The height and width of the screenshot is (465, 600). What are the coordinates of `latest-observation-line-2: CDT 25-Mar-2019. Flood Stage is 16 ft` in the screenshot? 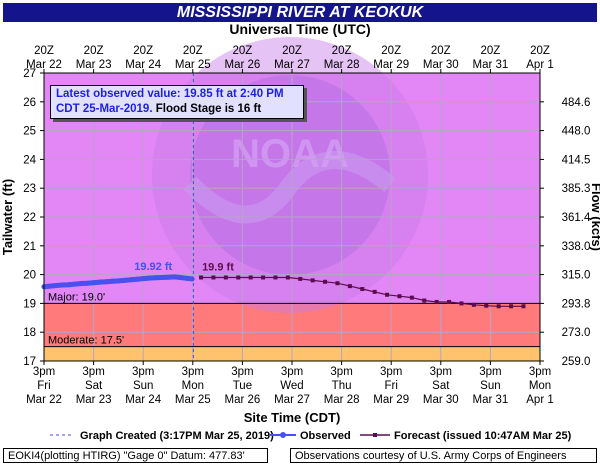 It's located at (177, 109).